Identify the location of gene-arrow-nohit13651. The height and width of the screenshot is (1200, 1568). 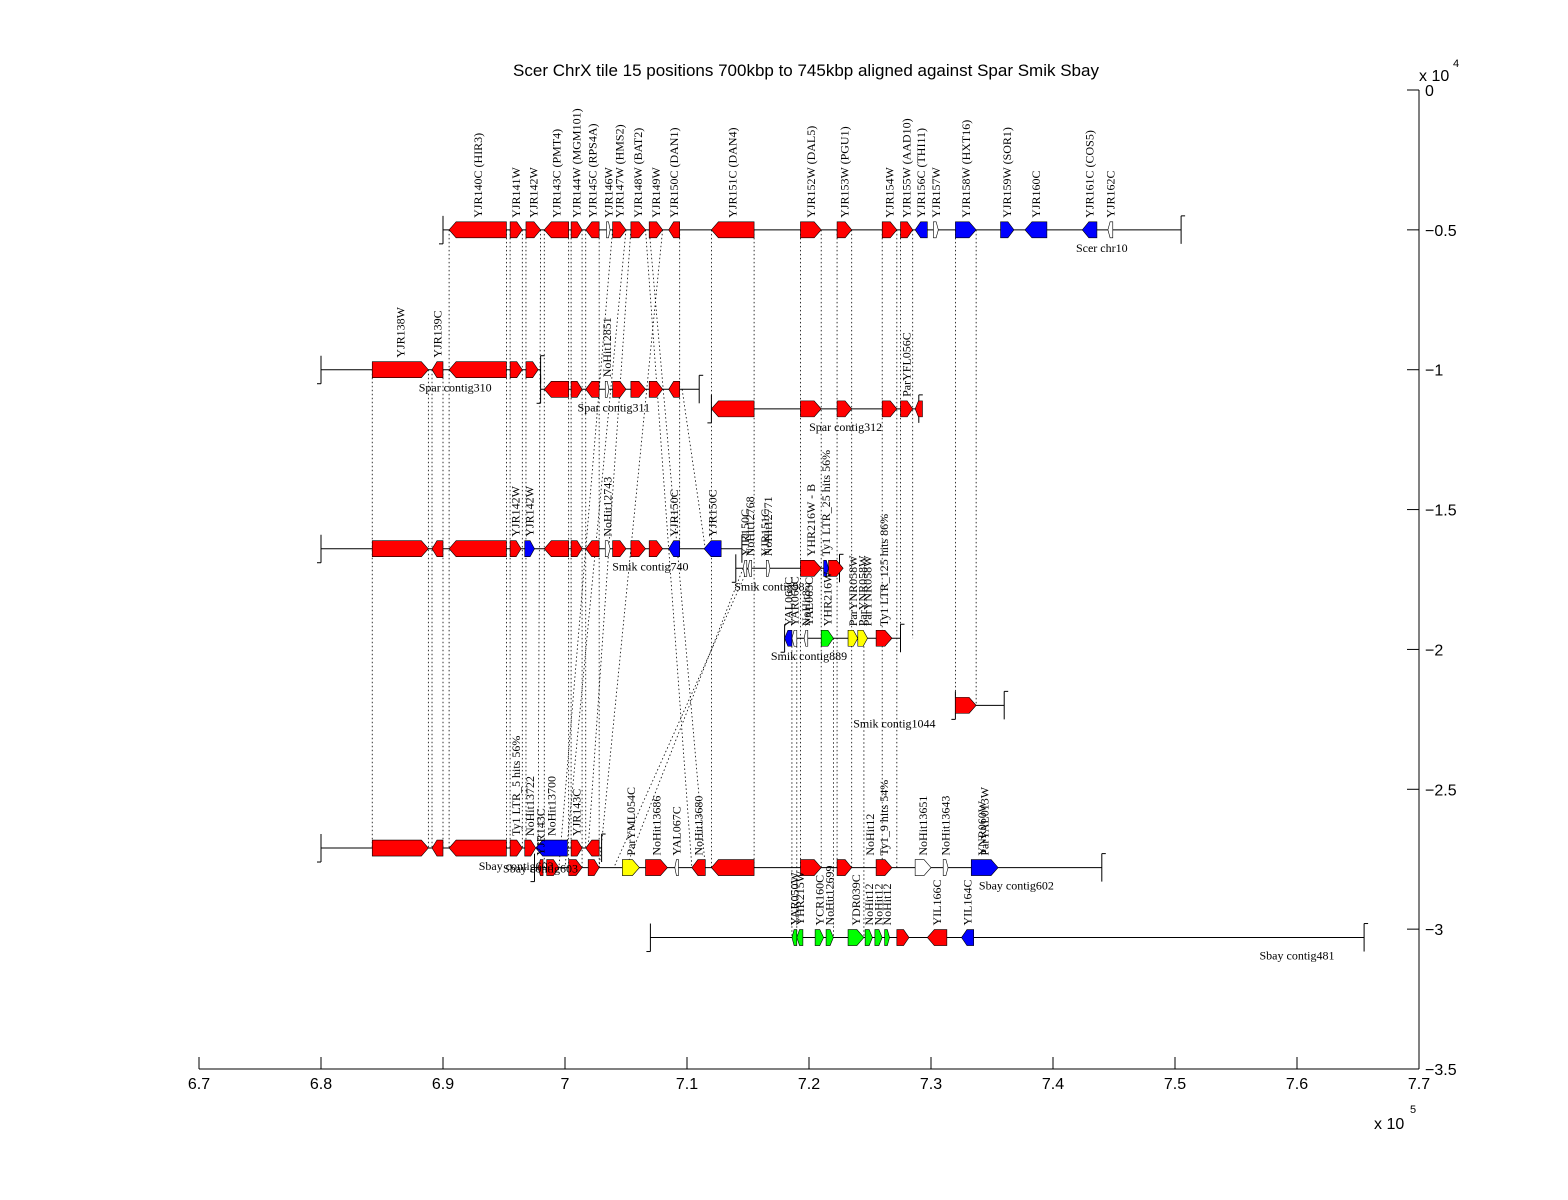
(923, 867).